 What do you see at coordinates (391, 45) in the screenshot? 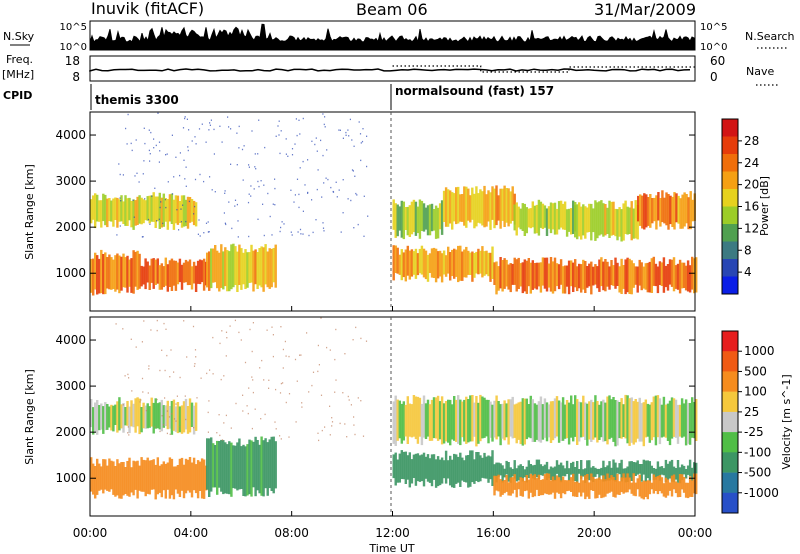
I see `nsearch-trace` at bounding box center [391, 45].